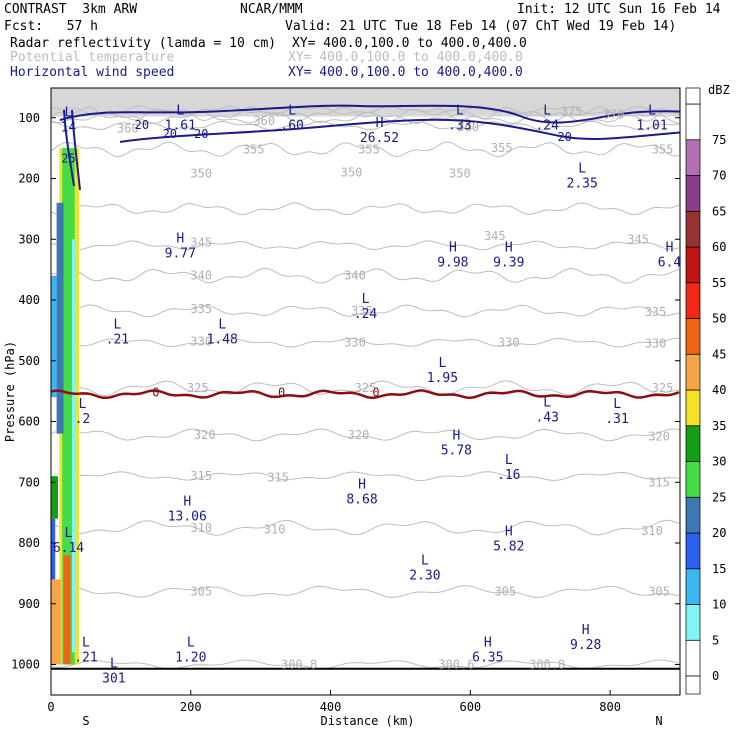  Describe the element at coordinates (456, 451) in the screenshot. I see `extremum-value: 5.78` at that location.